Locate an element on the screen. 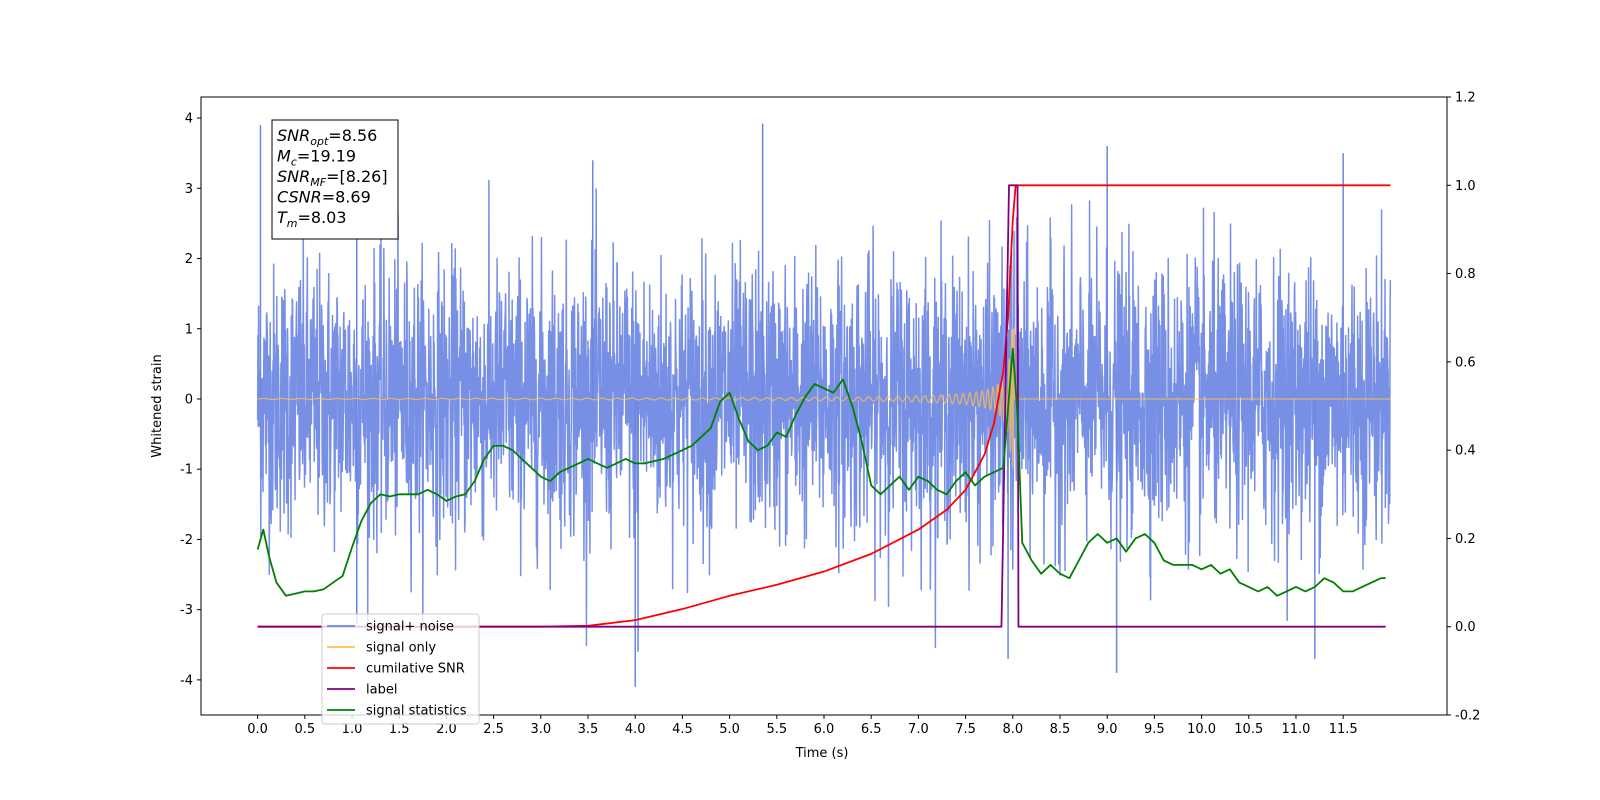 The width and height of the screenshot is (1600, 800). x-tick-label-8: 4.0 is located at coordinates (635, 729).